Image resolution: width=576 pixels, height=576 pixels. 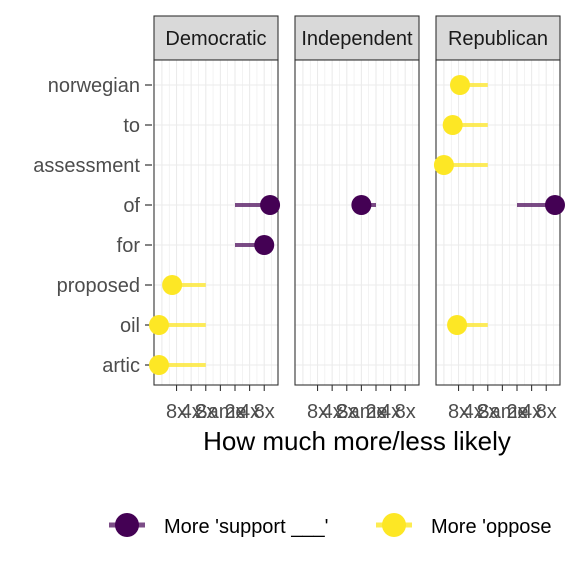 What do you see at coordinates (131, 206) in the screenshot?
I see `y-axis-label: of` at bounding box center [131, 206].